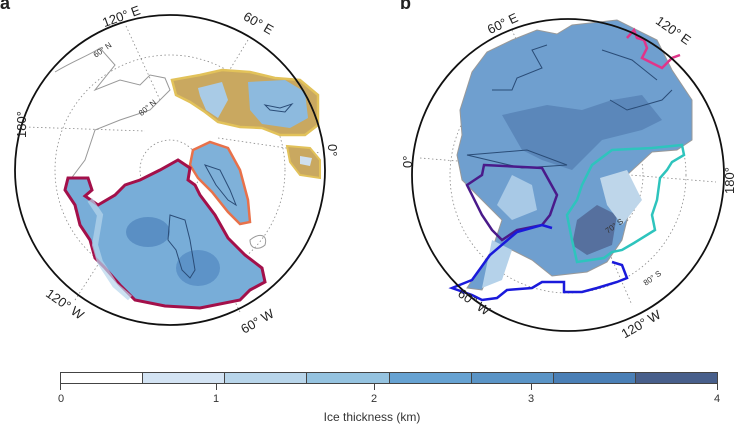 This screenshot has width=744, height=424. Describe the element at coordinates (220, 183) in the screenshot. I see `greenland-ice-sheet` at that location.